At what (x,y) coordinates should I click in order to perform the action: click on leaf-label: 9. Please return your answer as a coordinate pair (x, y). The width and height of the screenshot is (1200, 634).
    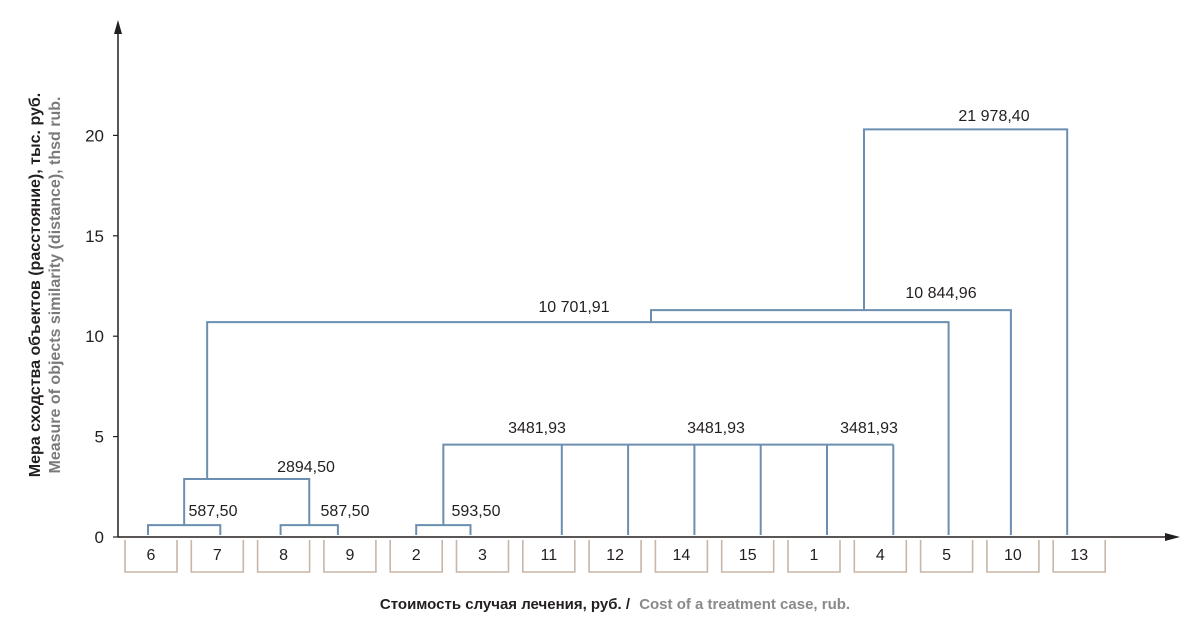
    Looking at the image, I should click on (349, 555).